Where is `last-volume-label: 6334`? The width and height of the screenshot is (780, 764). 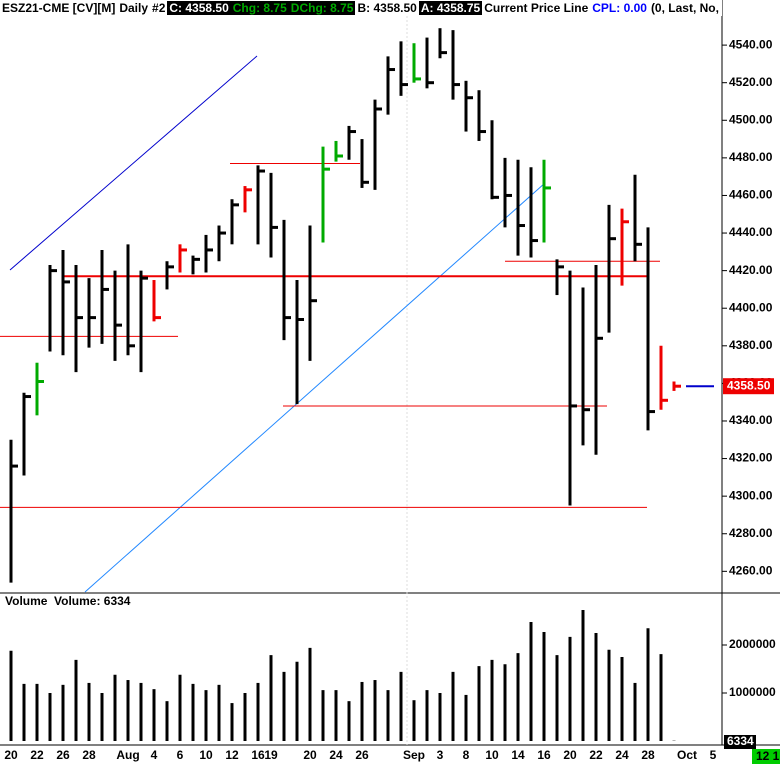
last-volume-label: 6334 is located at coordinates (740, 741).